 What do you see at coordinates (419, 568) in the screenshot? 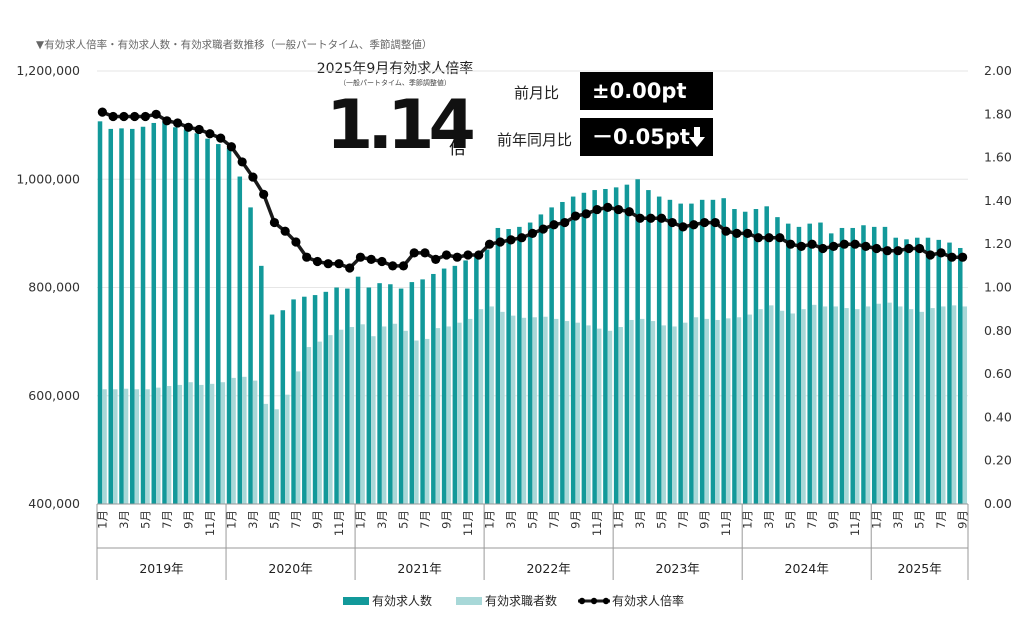
I see `year-label: 2021年` at bounding box center [419, 568].